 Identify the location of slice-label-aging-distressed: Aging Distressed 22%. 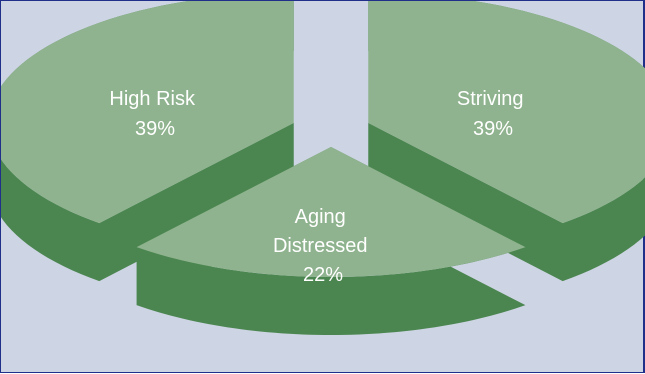
(323, 246).